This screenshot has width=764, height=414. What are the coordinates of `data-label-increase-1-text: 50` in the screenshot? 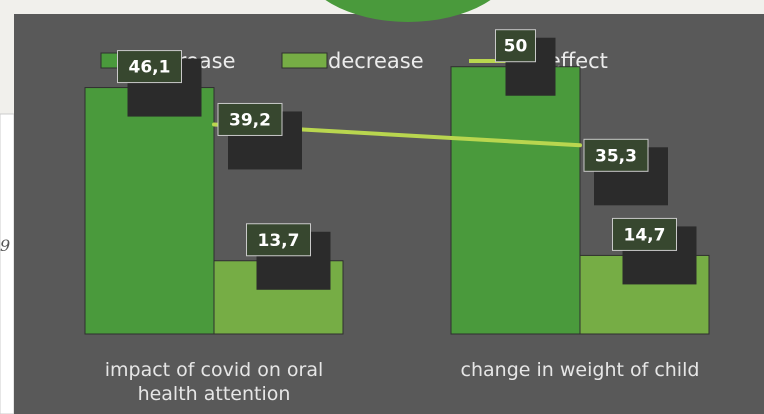 It's located at (516, 47).